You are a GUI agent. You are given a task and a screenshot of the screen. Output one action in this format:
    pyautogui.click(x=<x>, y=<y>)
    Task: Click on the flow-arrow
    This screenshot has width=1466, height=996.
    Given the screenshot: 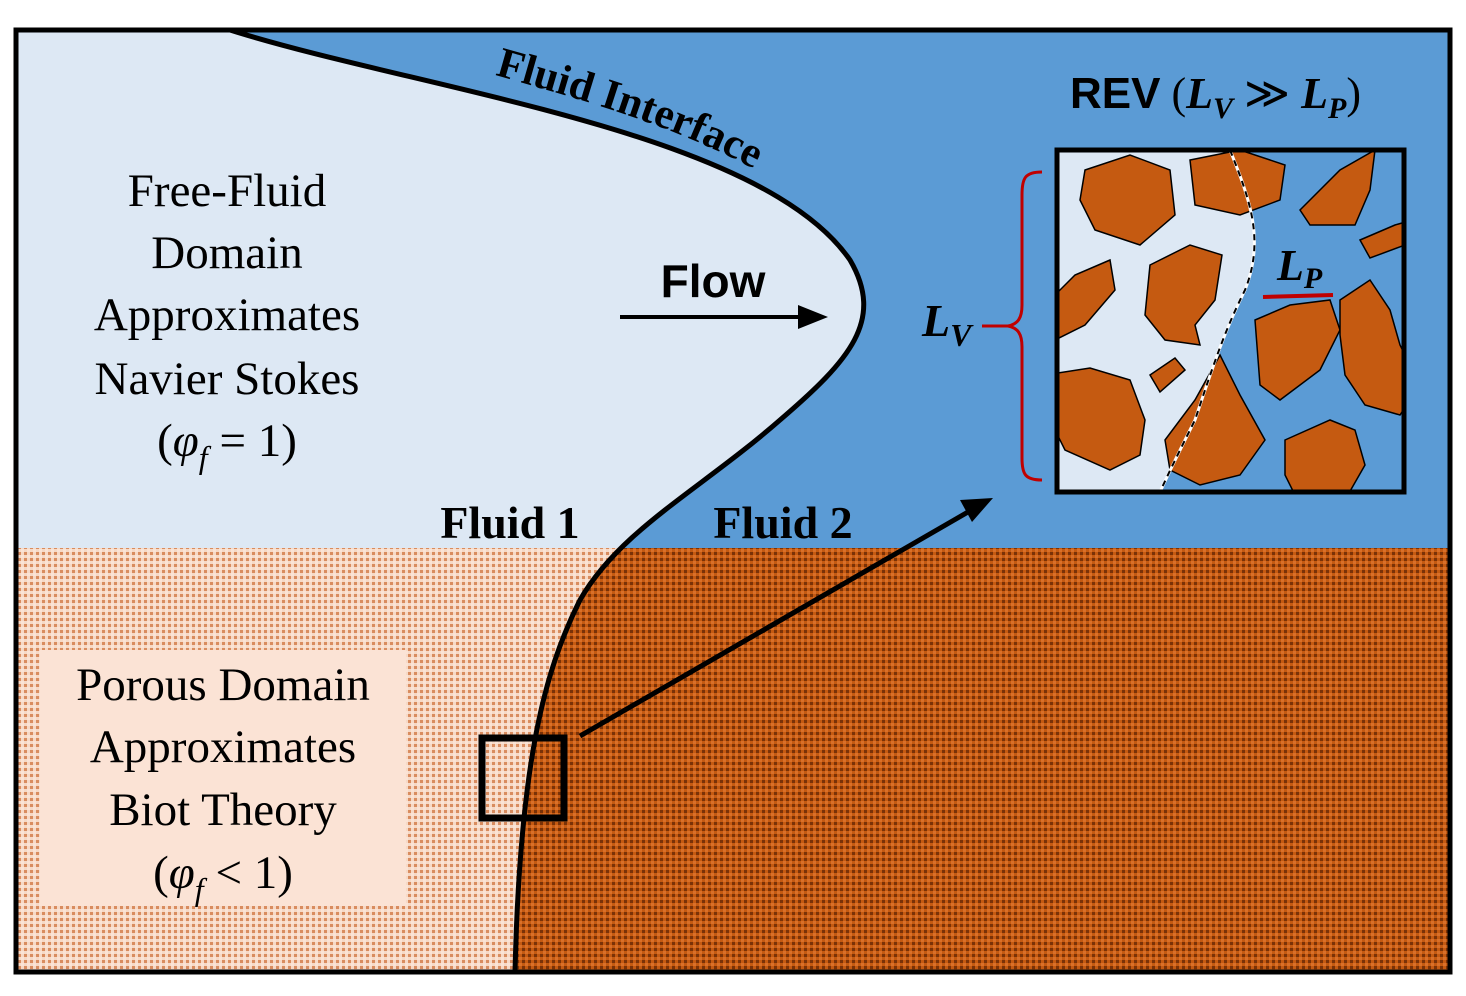 What is the action you would take?
    pyautogui.click(x=724, y=317)
    